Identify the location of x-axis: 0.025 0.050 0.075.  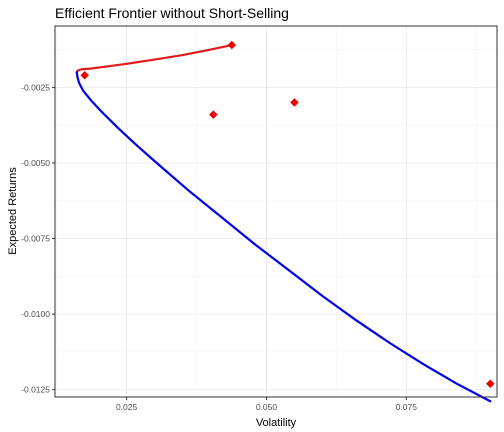
(266, 404).